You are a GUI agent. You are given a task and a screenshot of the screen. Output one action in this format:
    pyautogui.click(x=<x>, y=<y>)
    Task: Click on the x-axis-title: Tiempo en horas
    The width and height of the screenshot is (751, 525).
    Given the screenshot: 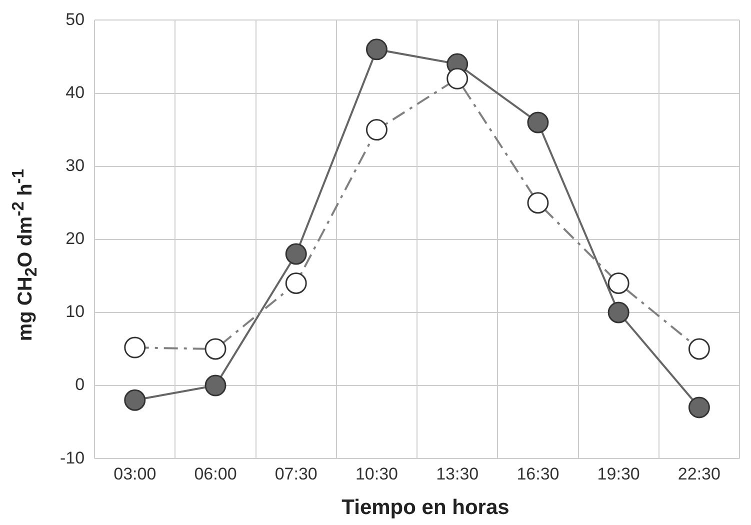 What is the action you would take?
    pyautogui.click(x=425, y=508)
    